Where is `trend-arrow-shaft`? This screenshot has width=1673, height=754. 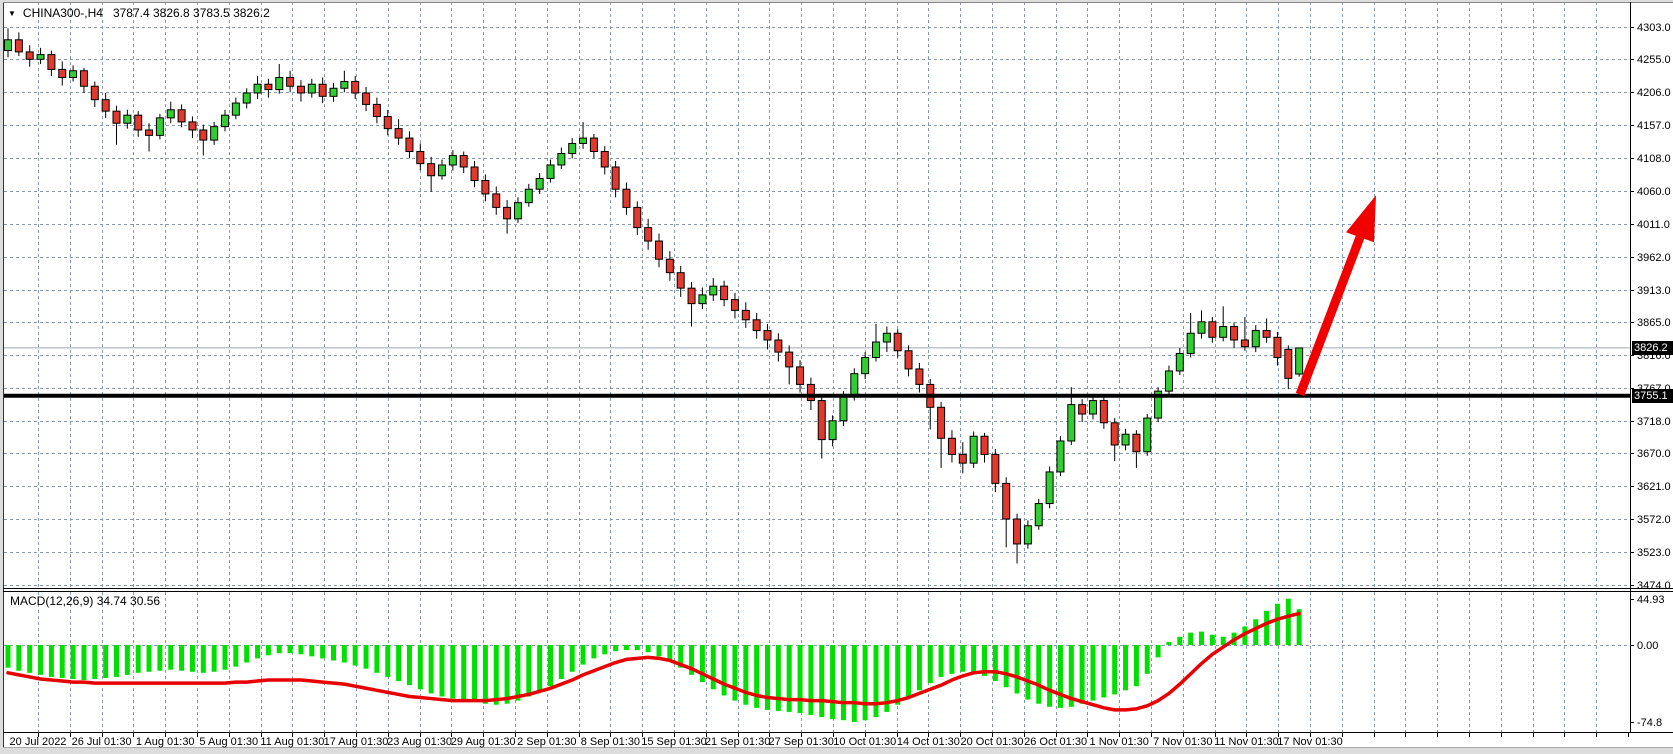 trend-arrow-shaft is located at coordinates (1330, 316).